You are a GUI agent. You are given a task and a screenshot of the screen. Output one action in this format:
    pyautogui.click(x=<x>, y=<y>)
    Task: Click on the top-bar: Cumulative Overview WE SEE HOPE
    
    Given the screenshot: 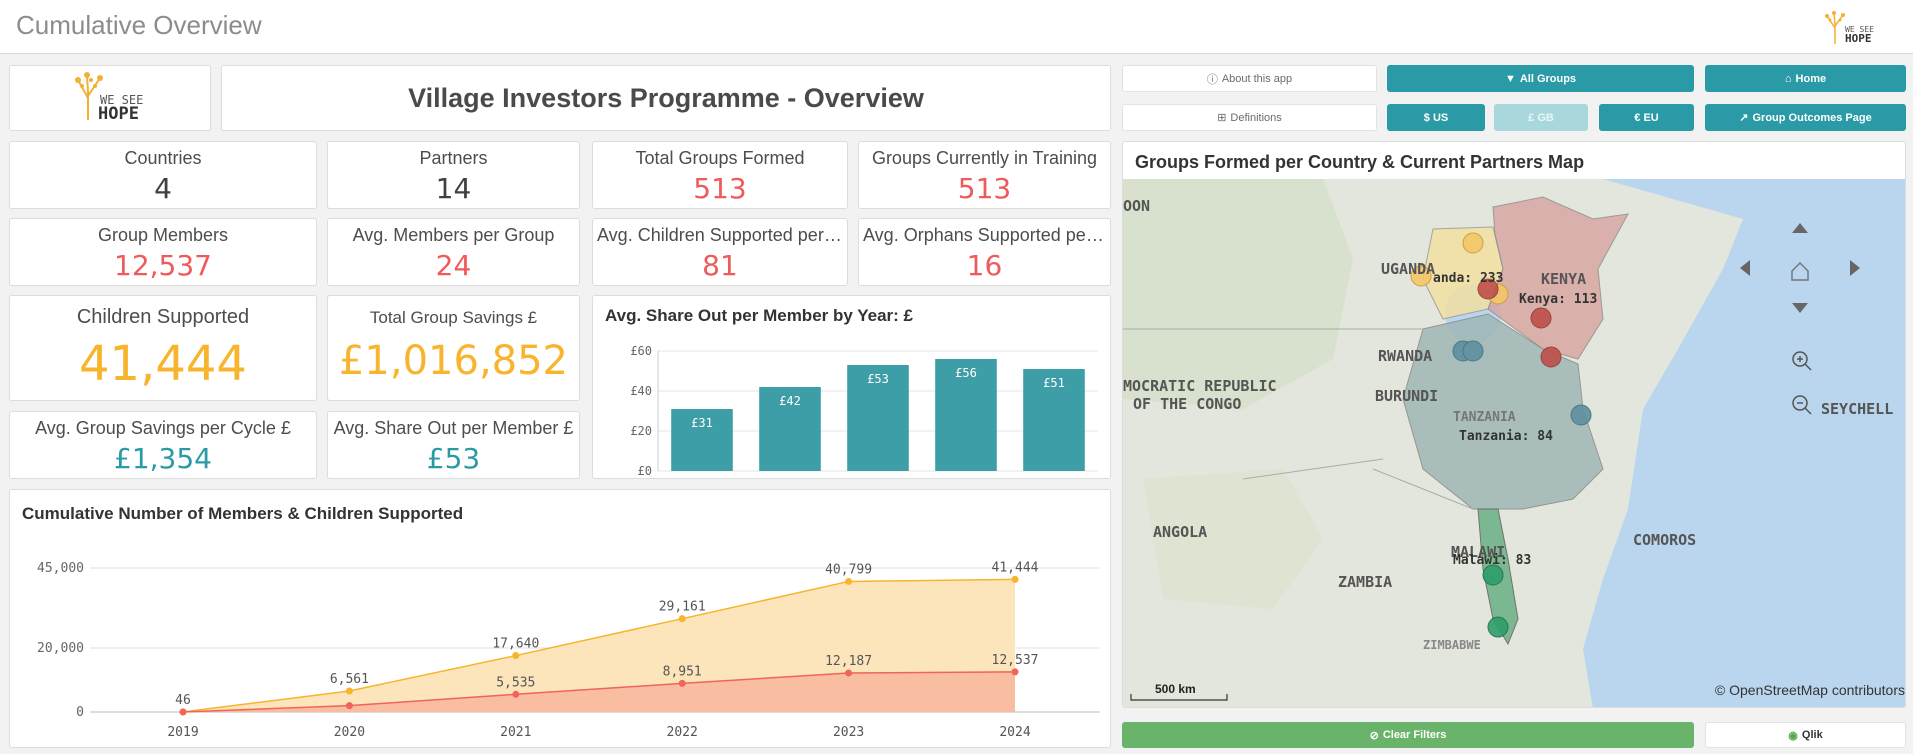 What is the action you would take?
    pyautogui.click(x=956, y=27)
    